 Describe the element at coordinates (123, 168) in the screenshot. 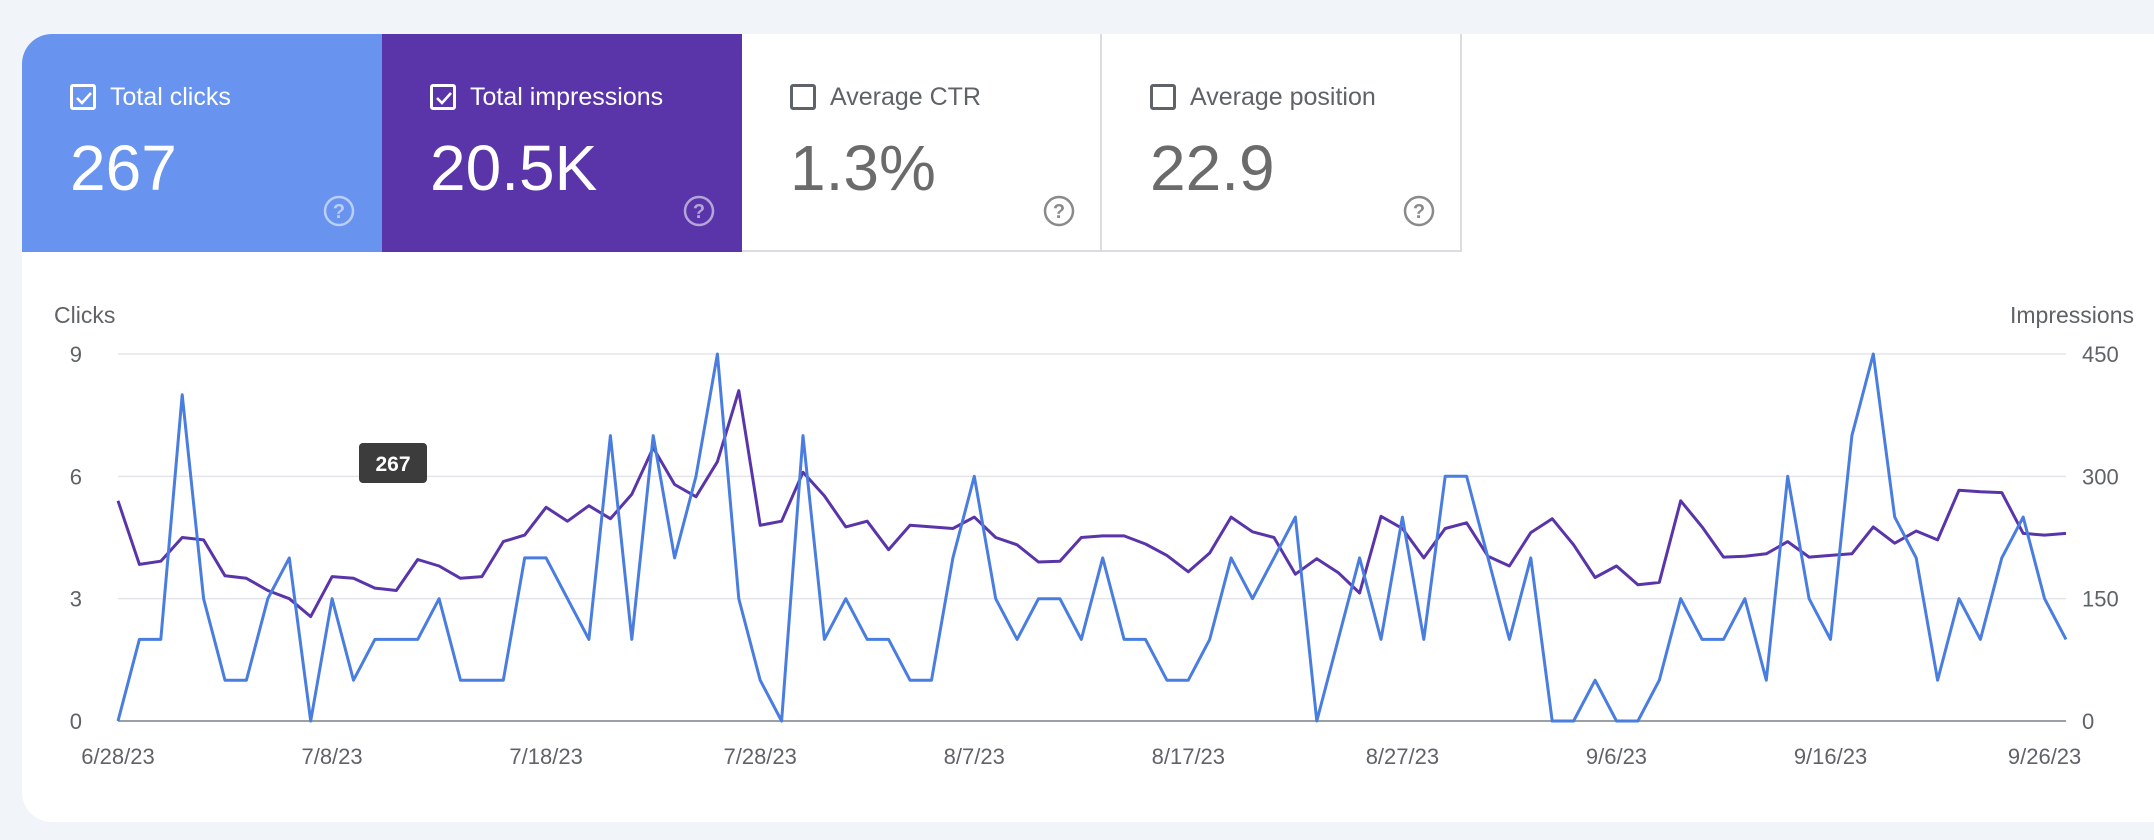

I see `metric-value: 267` at that location.